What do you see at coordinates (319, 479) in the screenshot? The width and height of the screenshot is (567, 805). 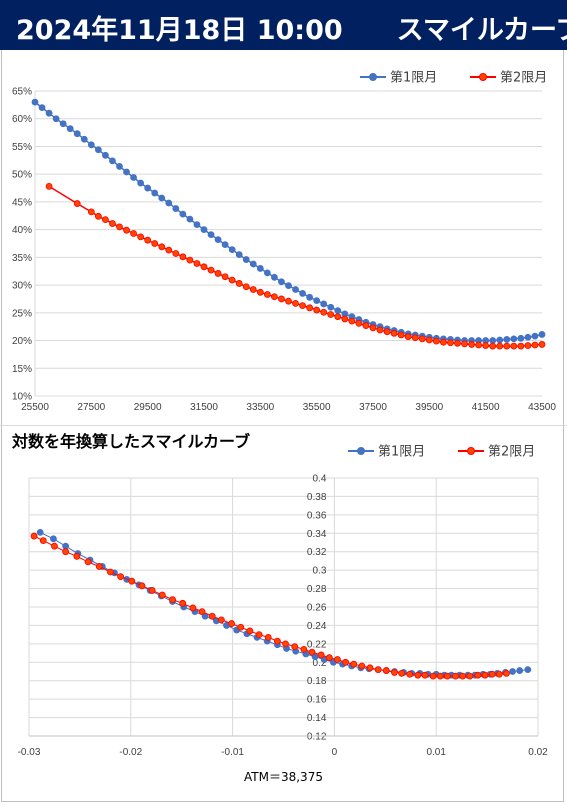 I see `y-tick-label: 0.4` at bounding box center [319, 479].